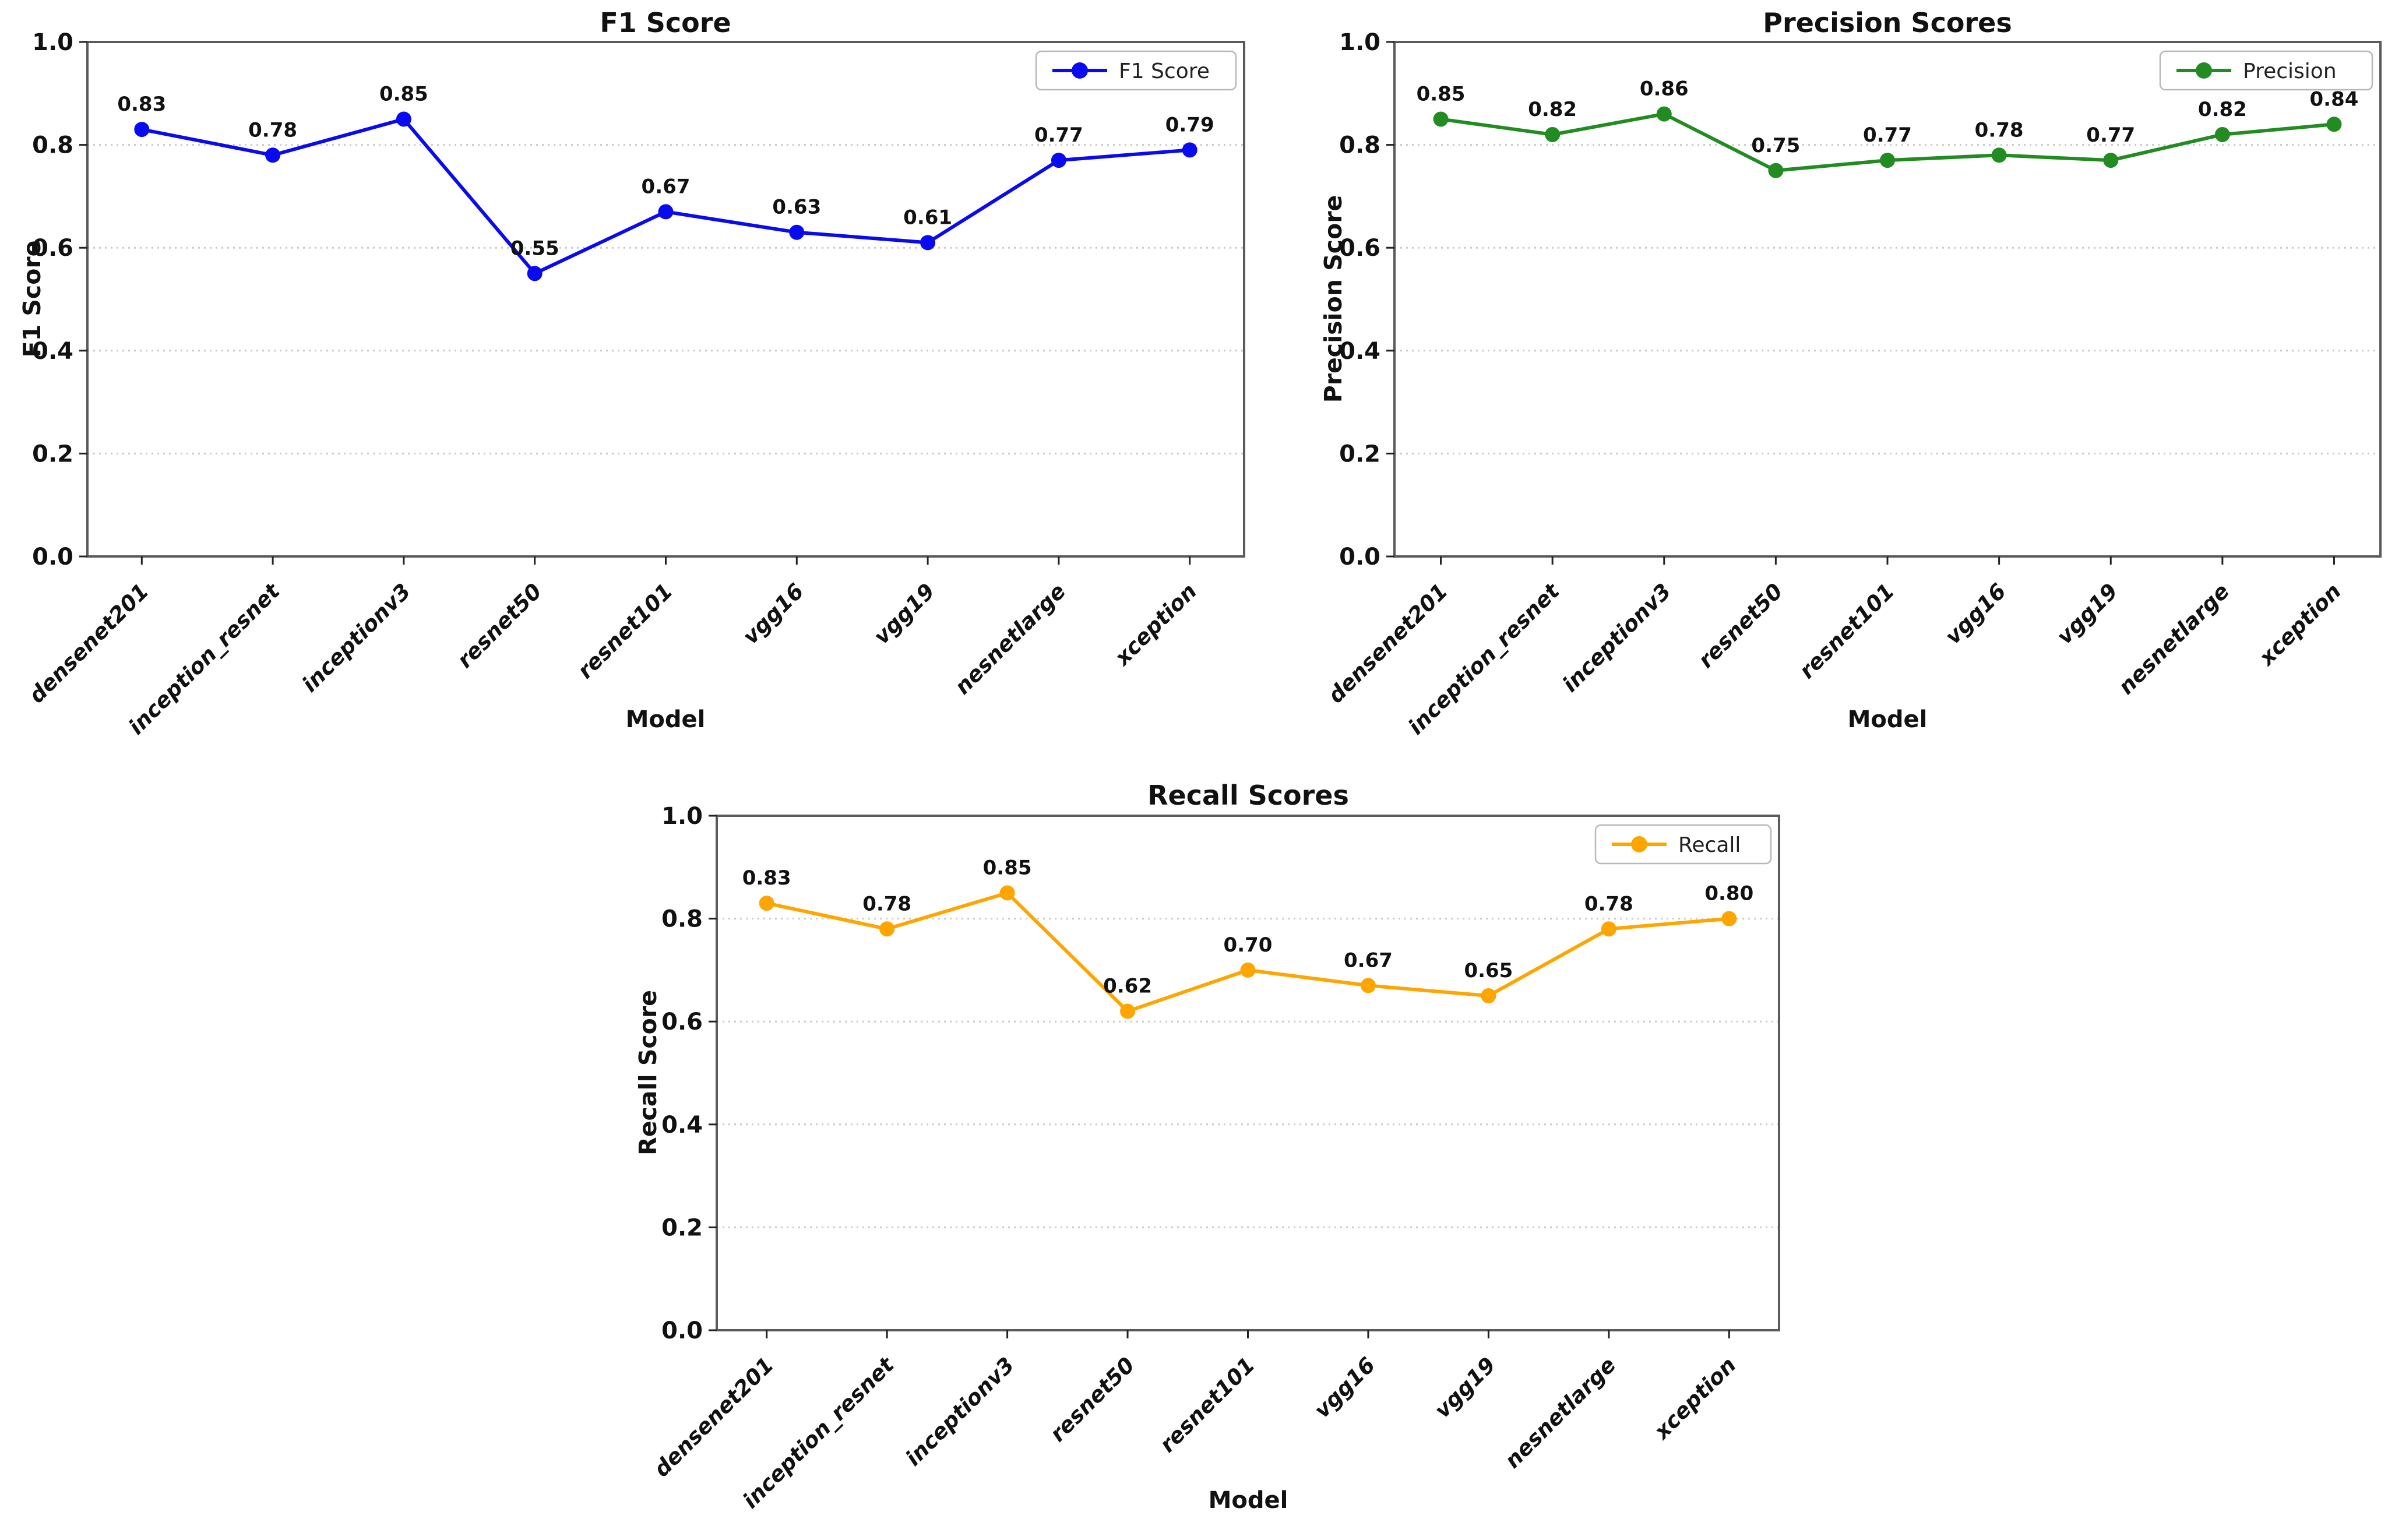 The width and height of the screenshot is (2388, 1540). What do you see at coordinates (665, 720) in the screenshot?
I see `f1-x-axis-label: Model` at bounding box center [665, 720].